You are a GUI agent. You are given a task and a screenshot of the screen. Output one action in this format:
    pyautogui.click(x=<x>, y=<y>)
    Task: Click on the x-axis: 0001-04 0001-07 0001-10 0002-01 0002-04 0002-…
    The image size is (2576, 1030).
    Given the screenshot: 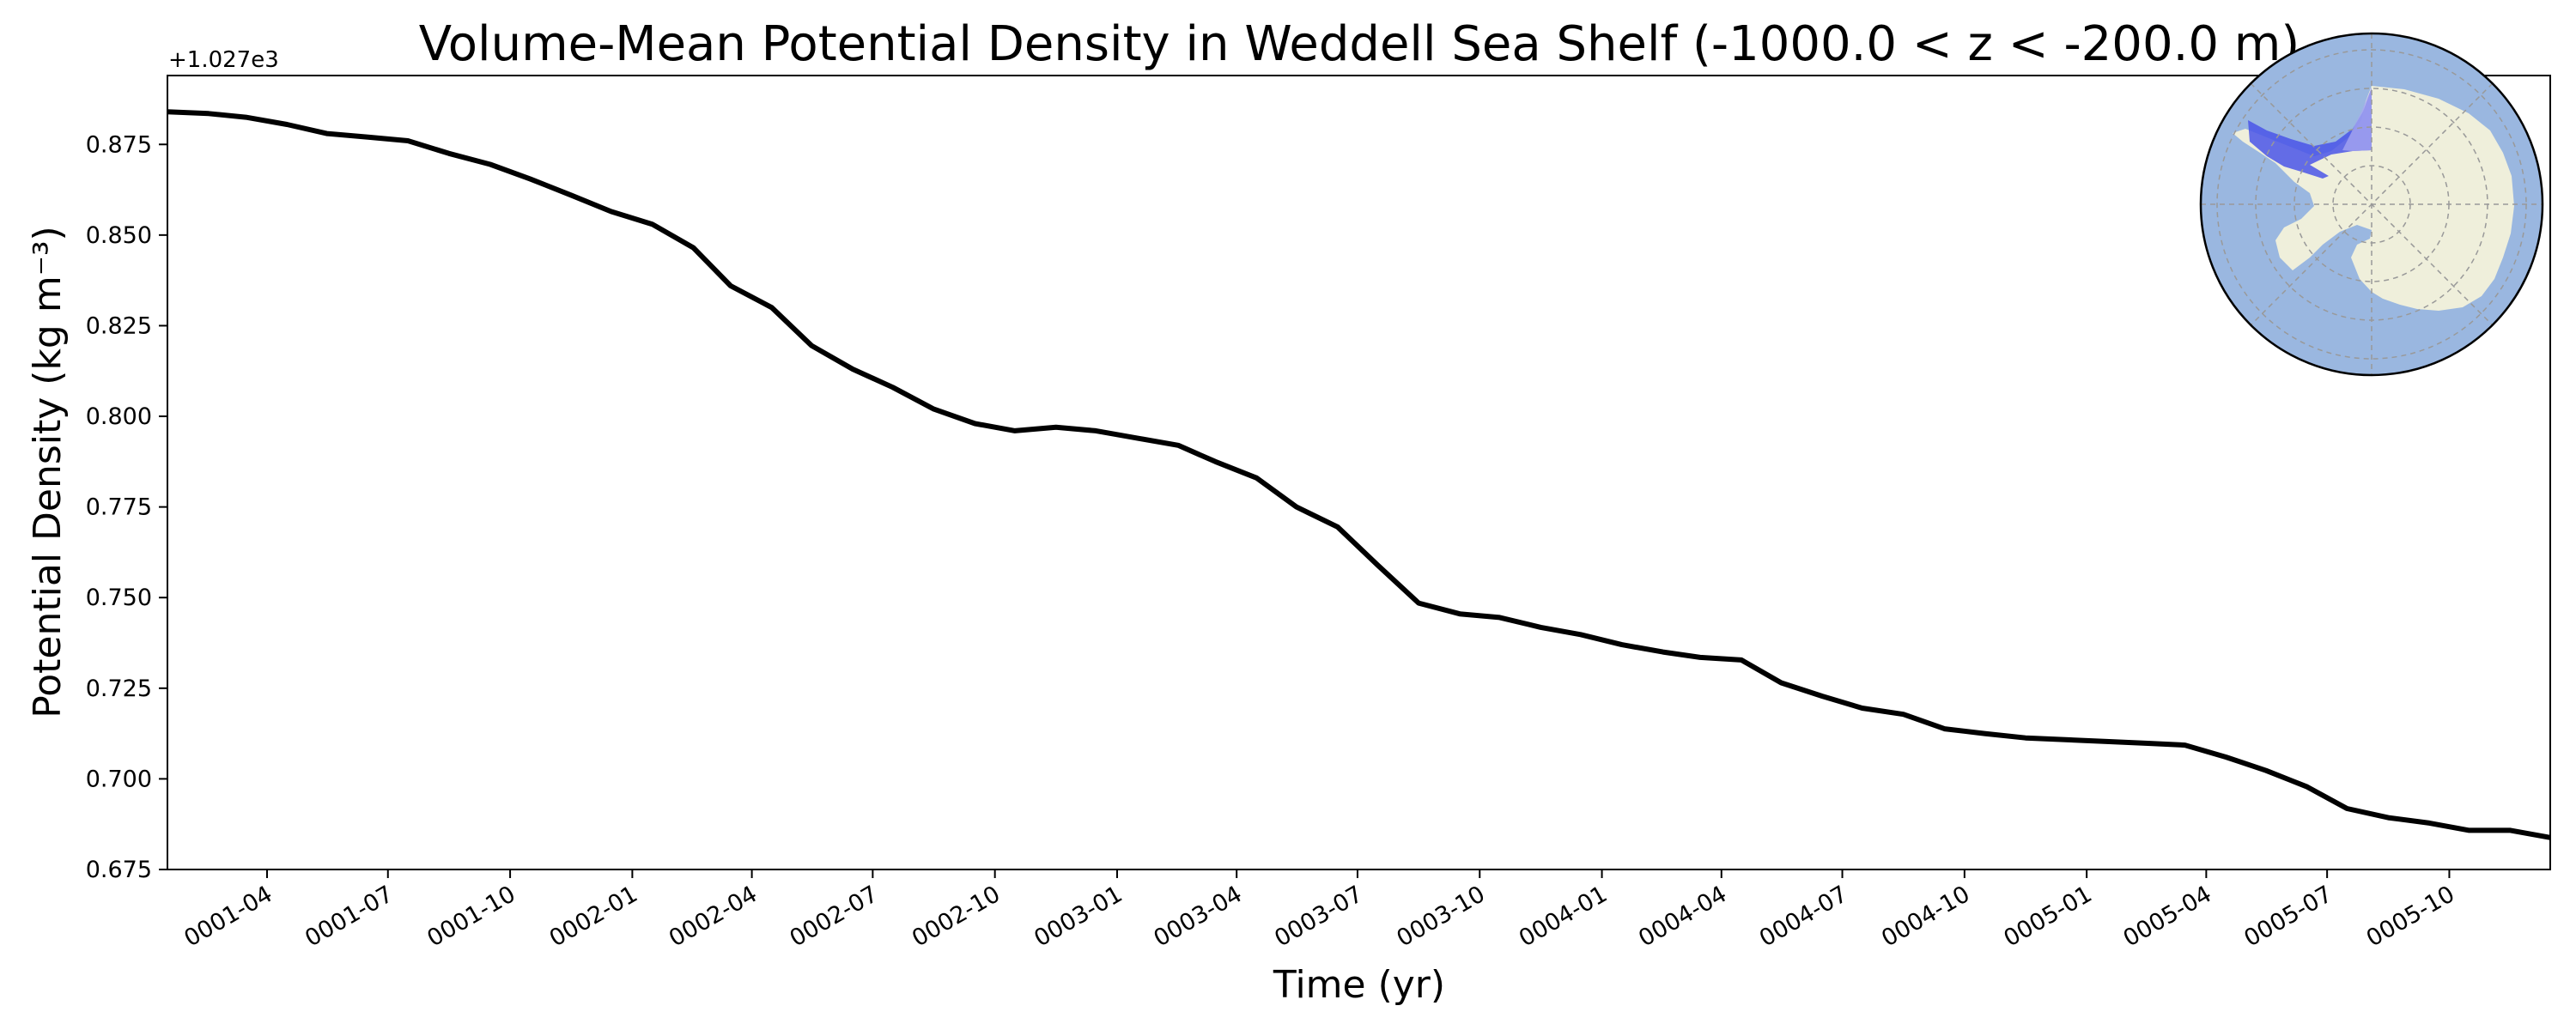 What is the action you would take?
    pyautogui.click(x=1319, y=910)
    